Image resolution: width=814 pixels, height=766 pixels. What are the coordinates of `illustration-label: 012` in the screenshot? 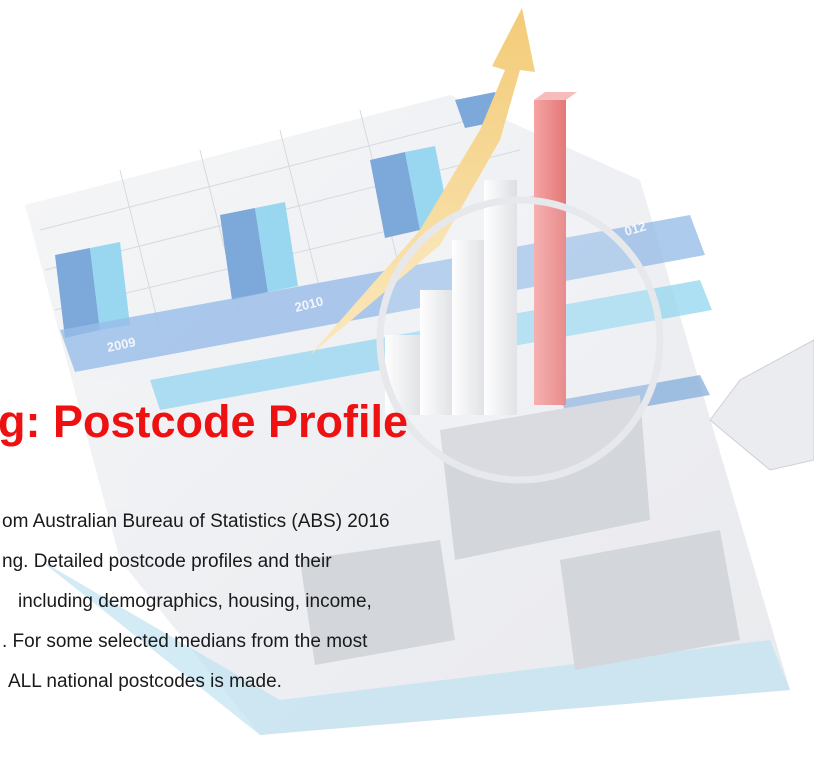 It's located at (635, 228).